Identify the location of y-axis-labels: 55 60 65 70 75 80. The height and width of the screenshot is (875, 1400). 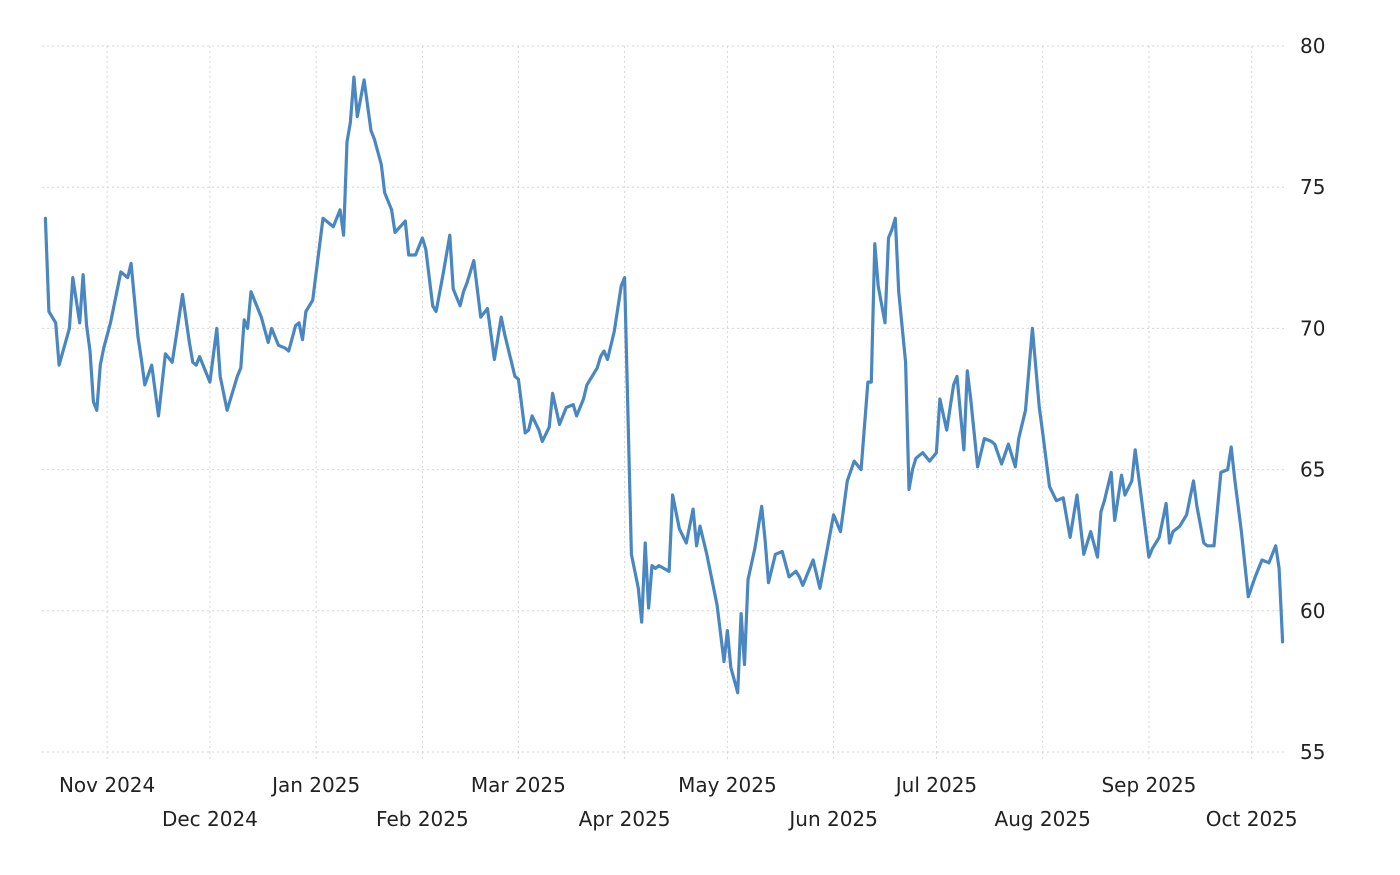
(1312, 399).